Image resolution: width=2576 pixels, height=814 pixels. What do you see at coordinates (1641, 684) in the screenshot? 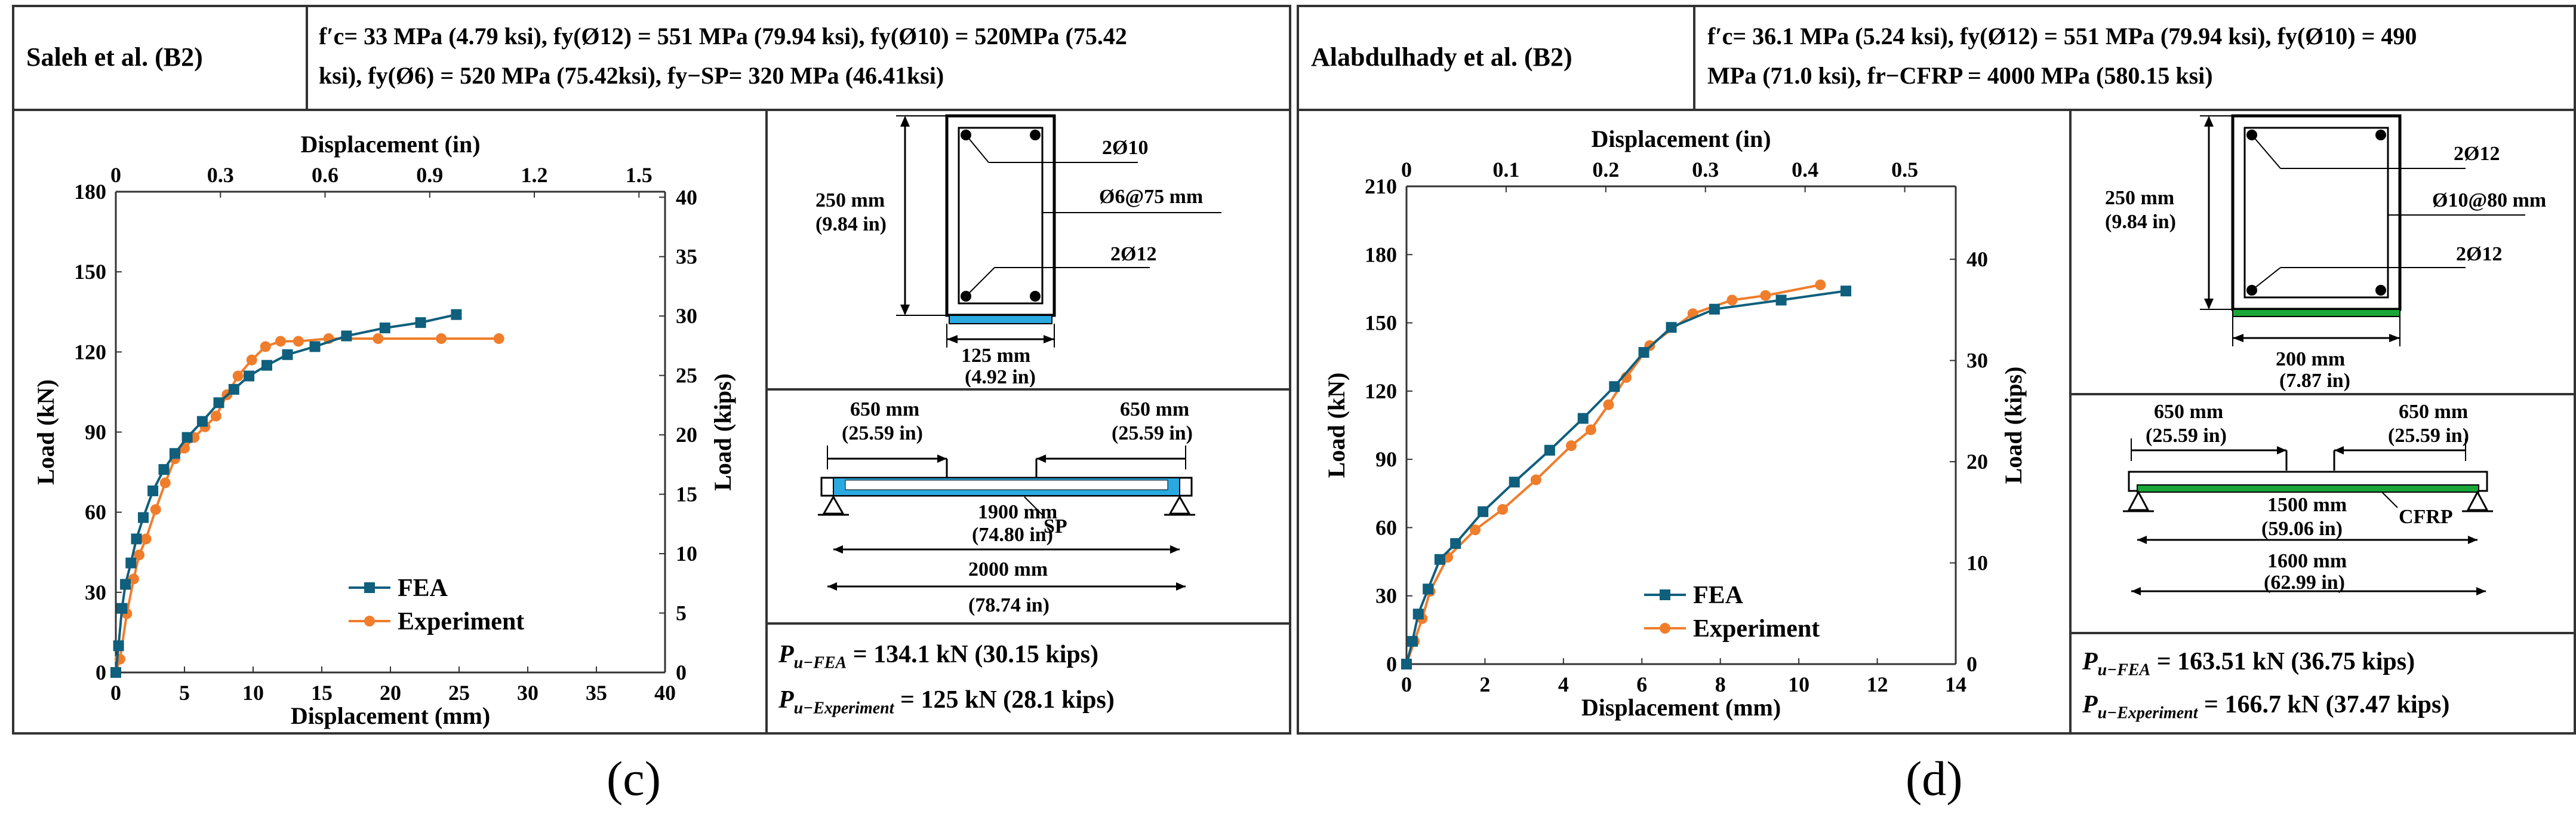
I see `x-tick-label: 6` at bounding box center [1641, 684].